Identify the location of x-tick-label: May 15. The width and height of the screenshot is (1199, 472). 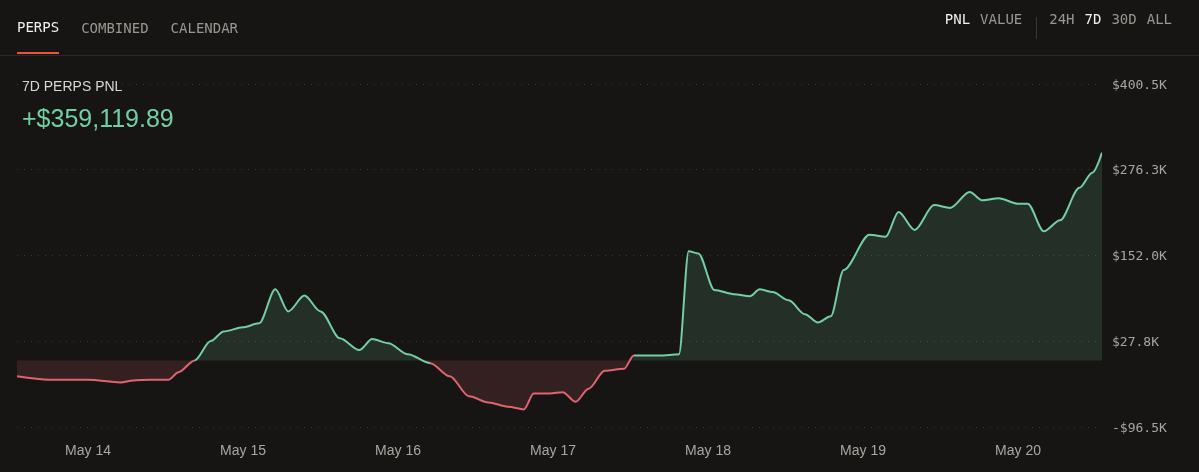
(243, 450).